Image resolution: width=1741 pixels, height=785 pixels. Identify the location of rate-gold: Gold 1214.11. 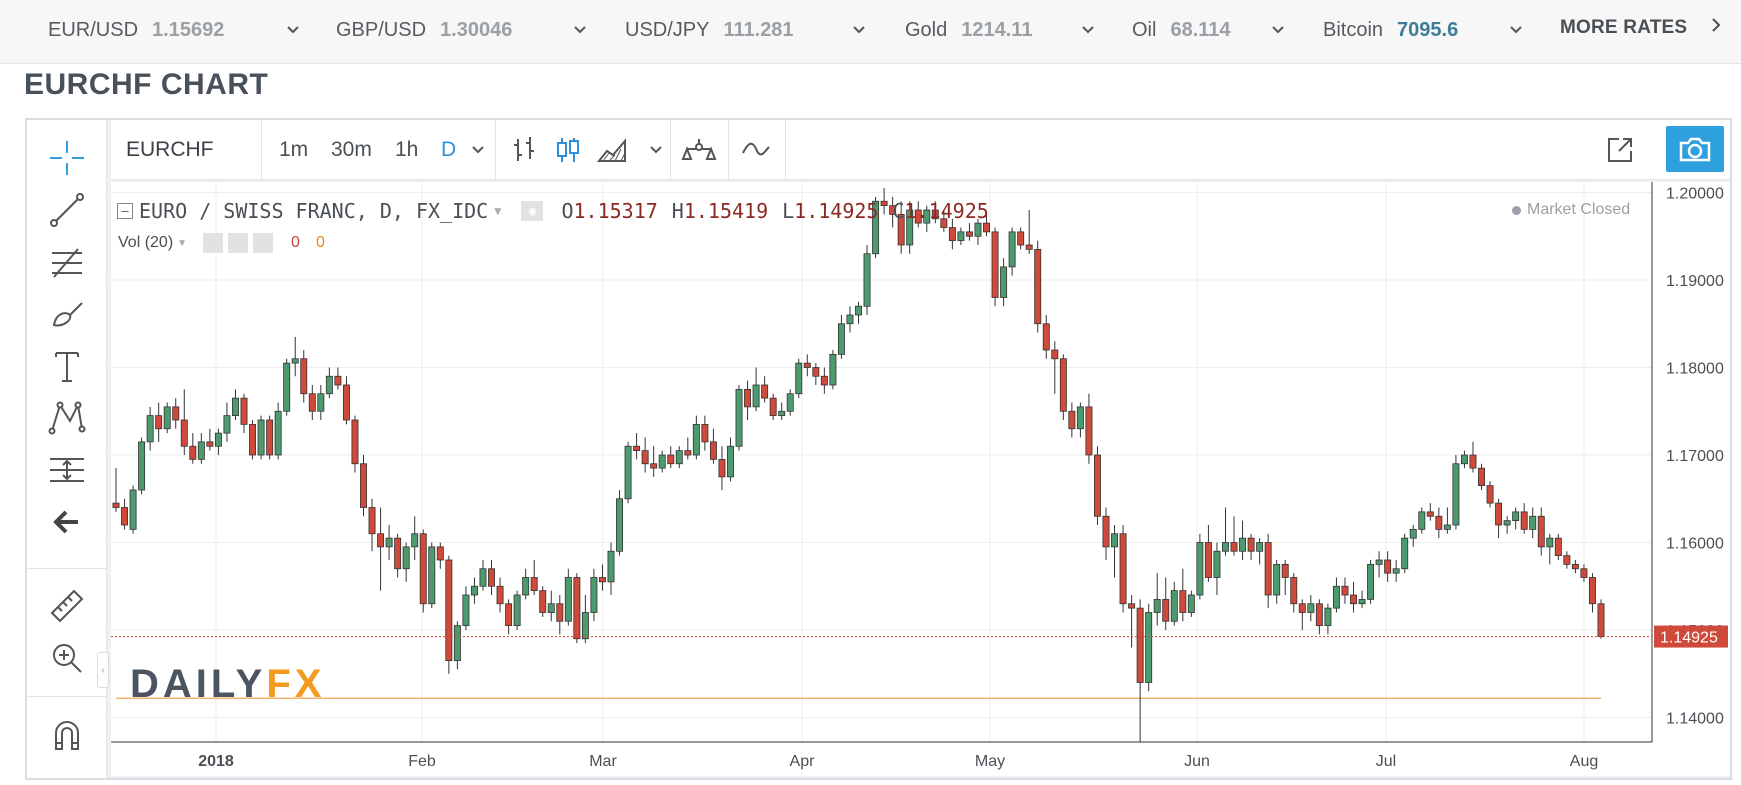
(968, 30).